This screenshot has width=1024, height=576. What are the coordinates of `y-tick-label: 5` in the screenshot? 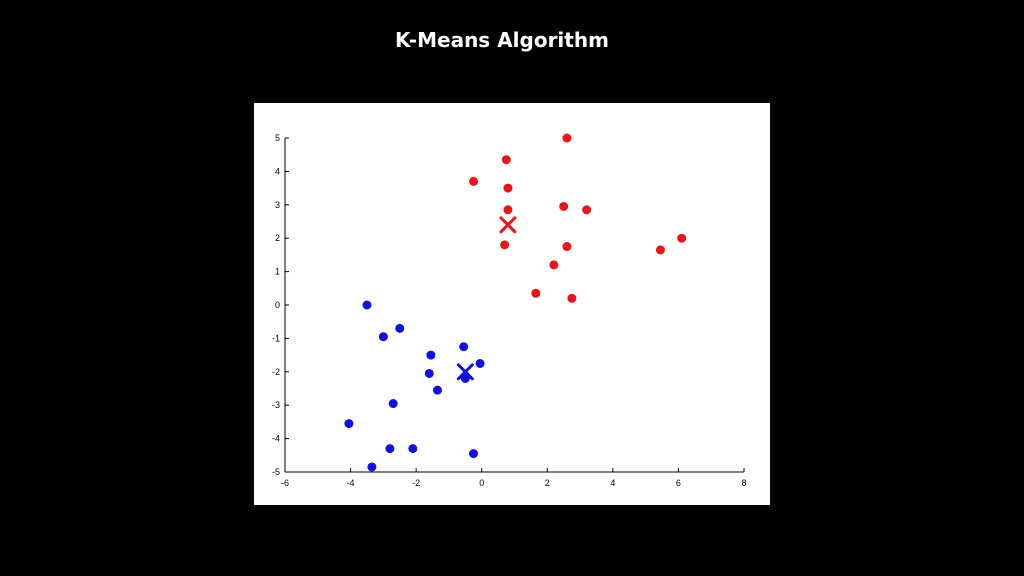 It's located at (277, 138).